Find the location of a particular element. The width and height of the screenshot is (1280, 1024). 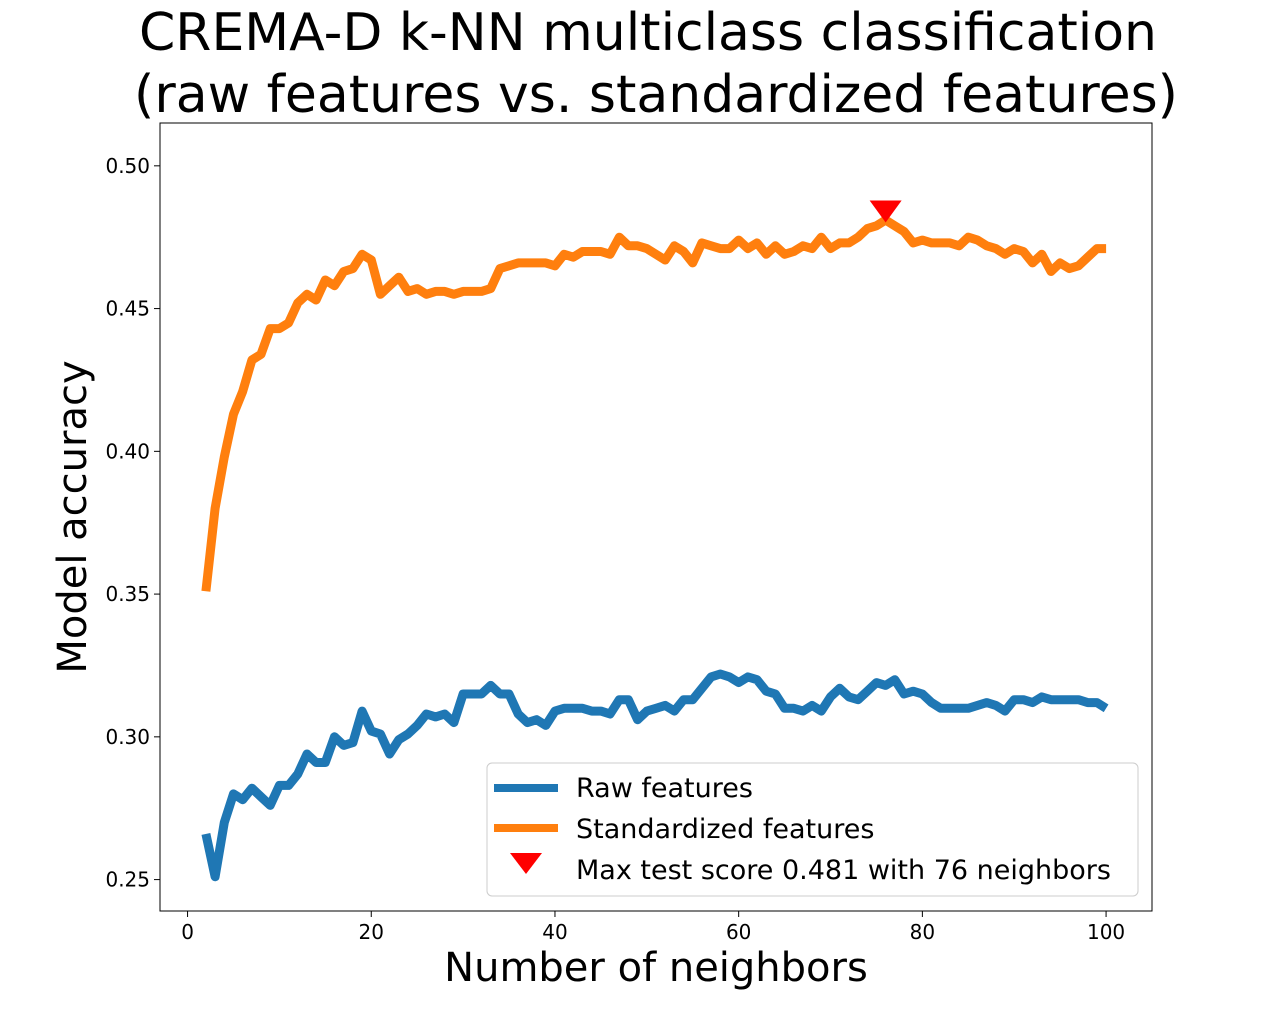

x-tick-label: 0 is located at coordinates (187, 932).